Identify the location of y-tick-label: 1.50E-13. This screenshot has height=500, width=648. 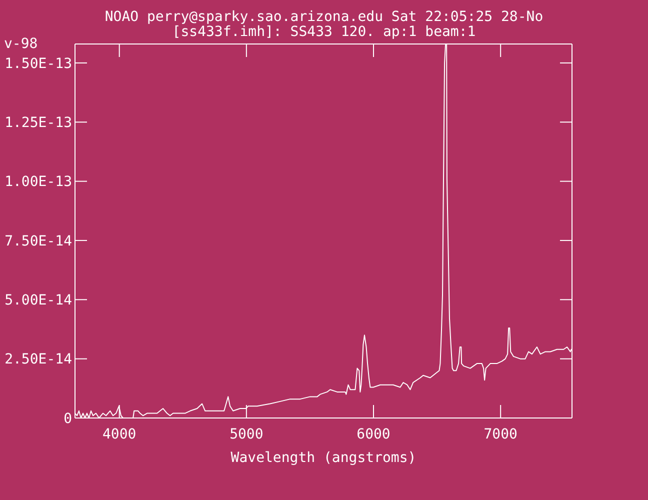
(38, 64).